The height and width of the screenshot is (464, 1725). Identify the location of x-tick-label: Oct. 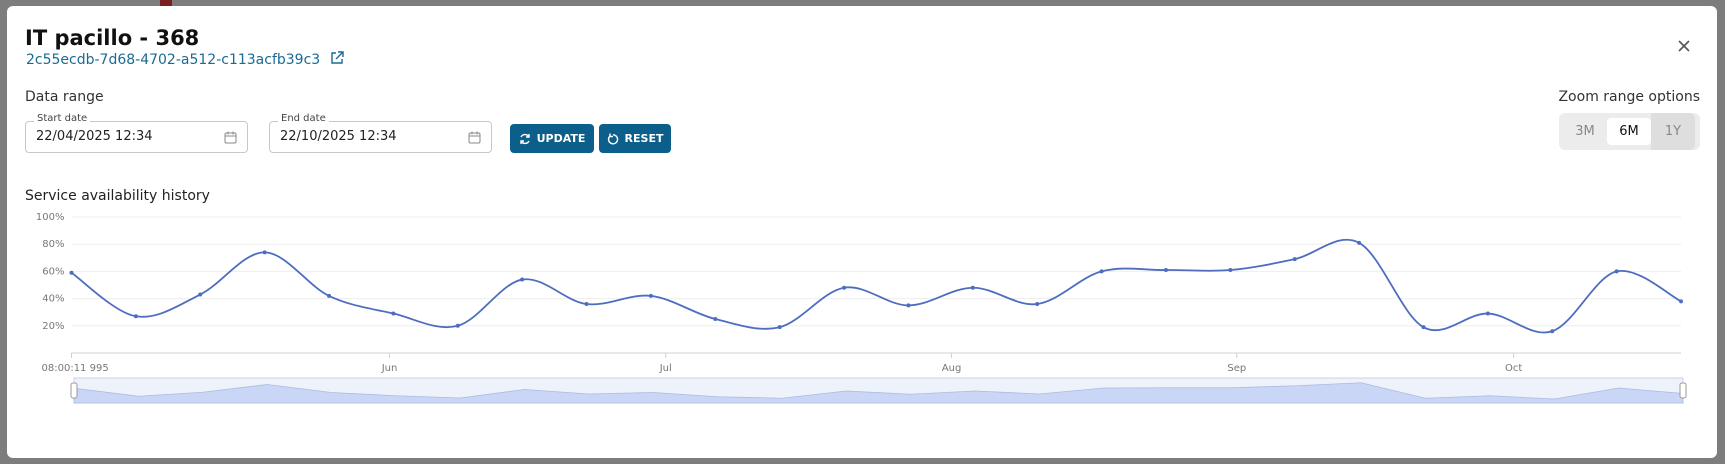
(1513, 368).